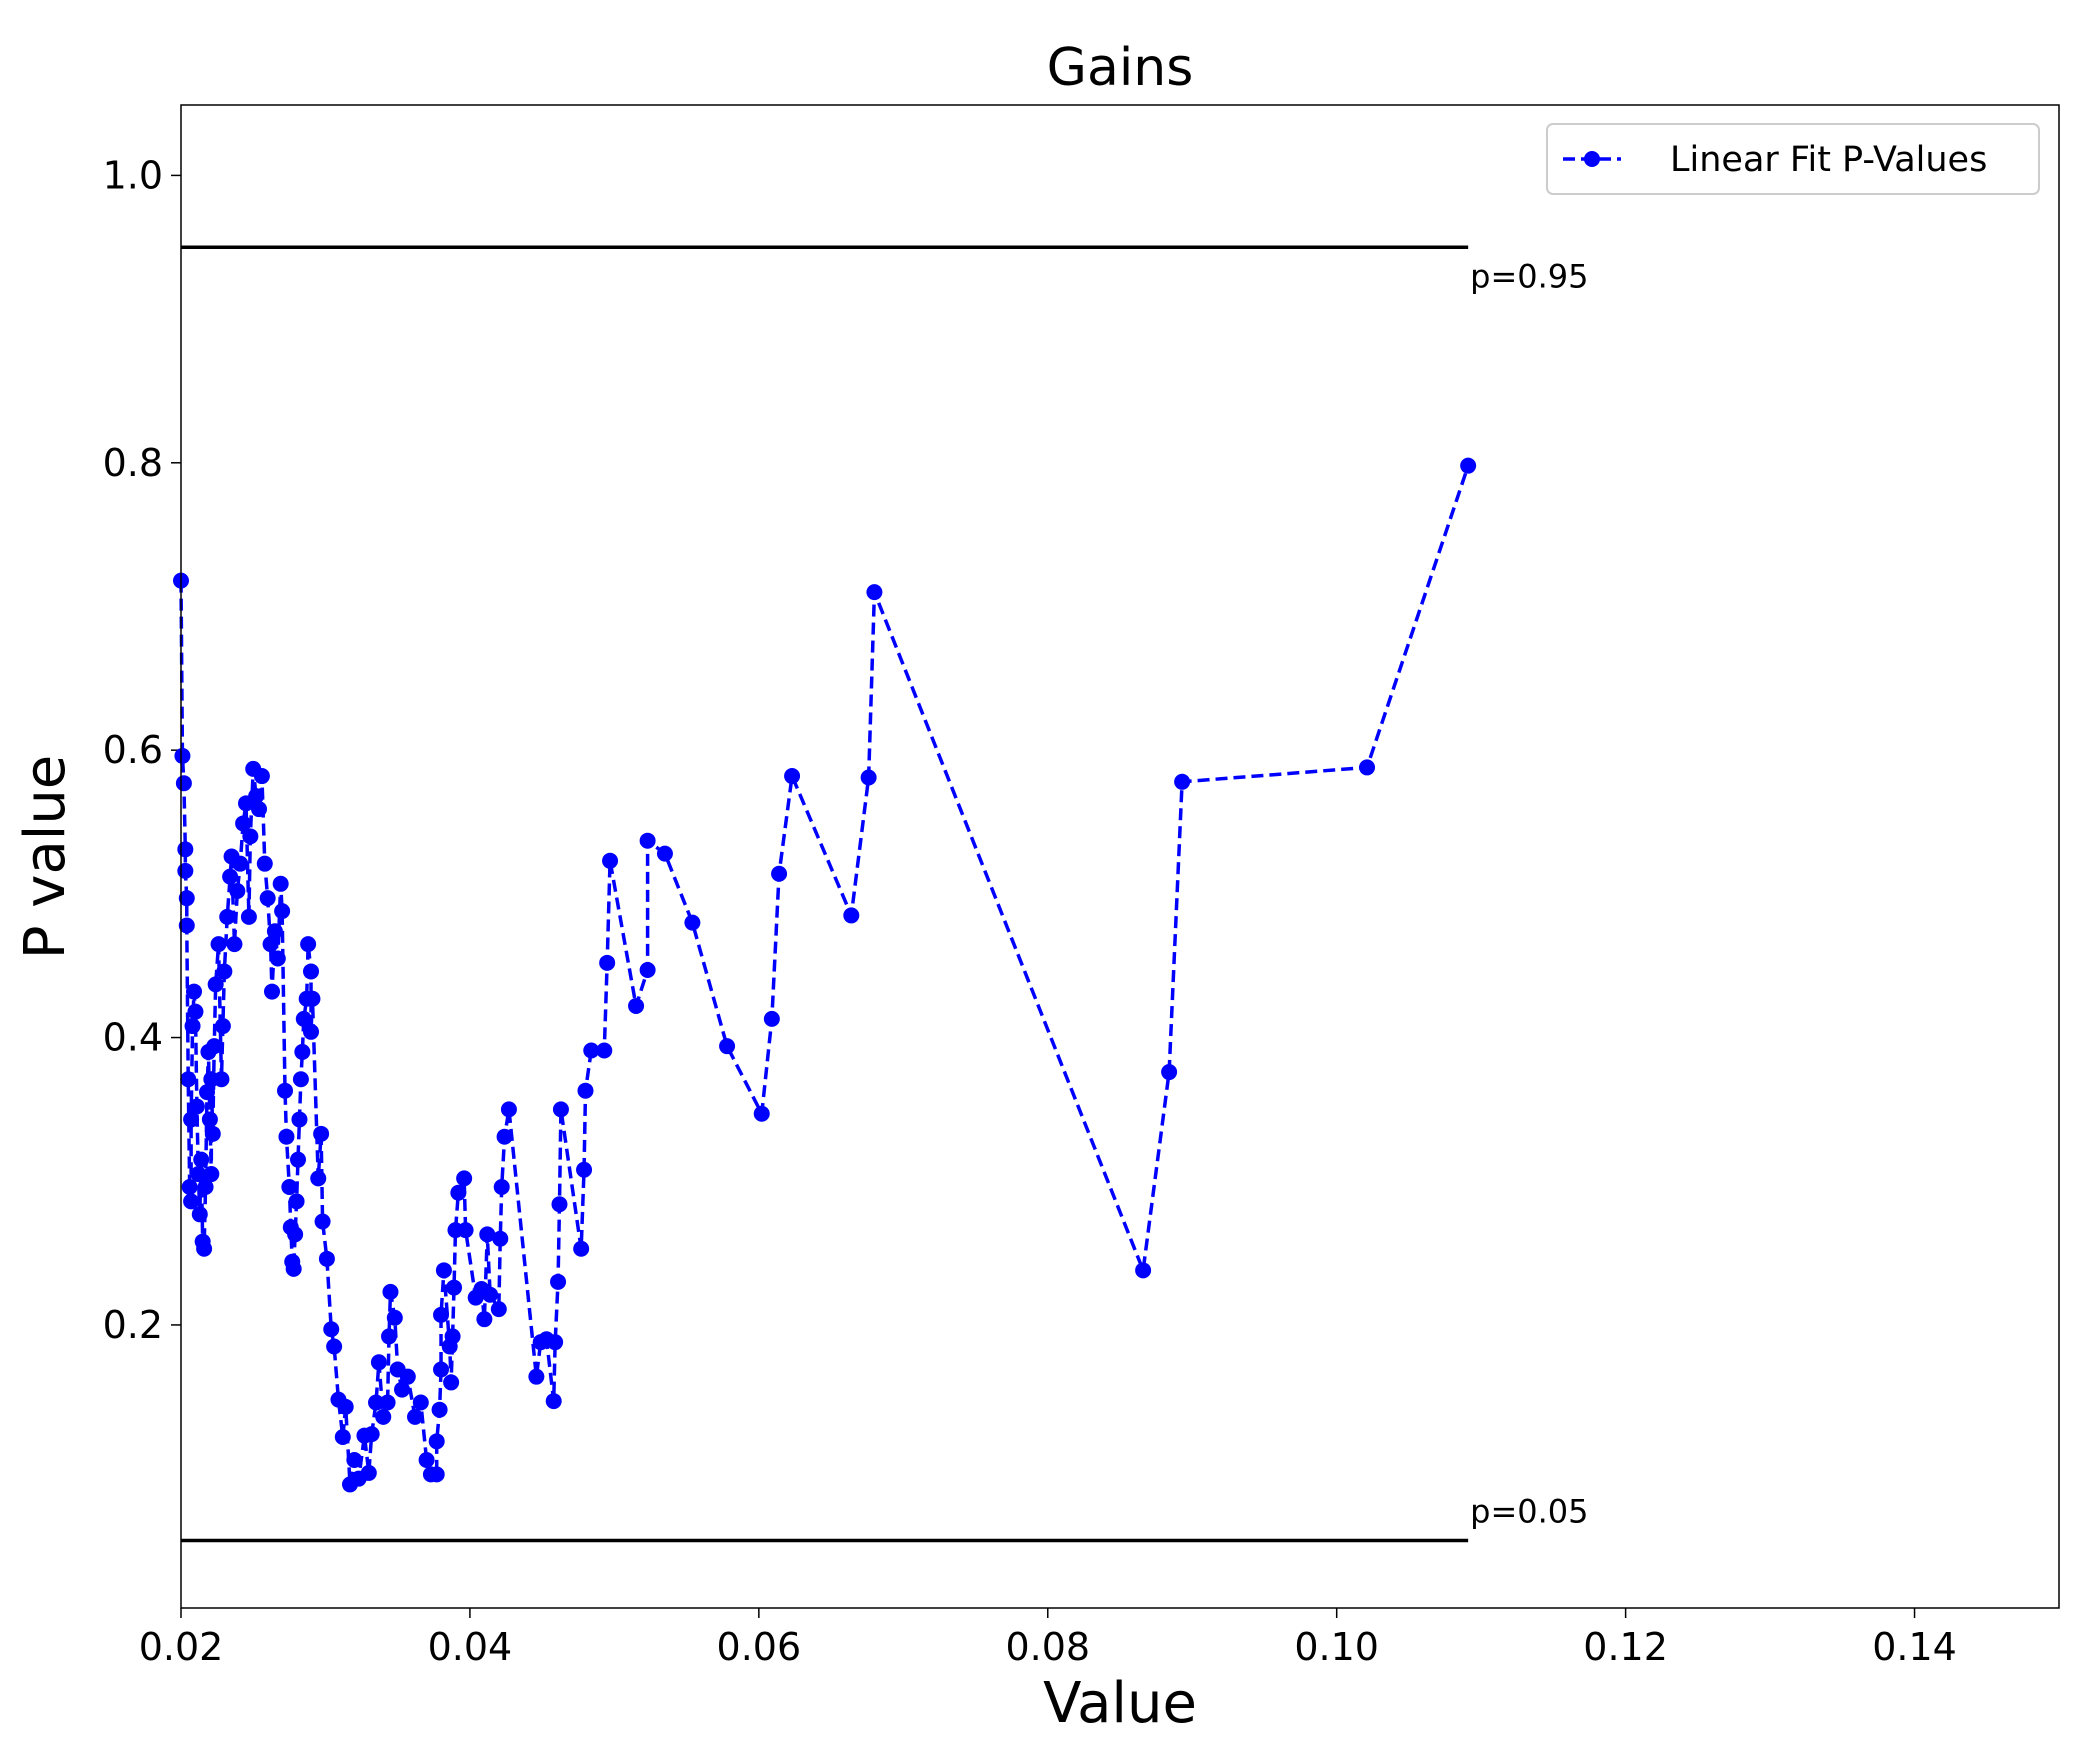 This screenshot has width=2085, height=1743. What do you see at coordinates (133, 750) in the screenshot?
I see `y-tick-label: 0.6` at bounding box center [133, 750].